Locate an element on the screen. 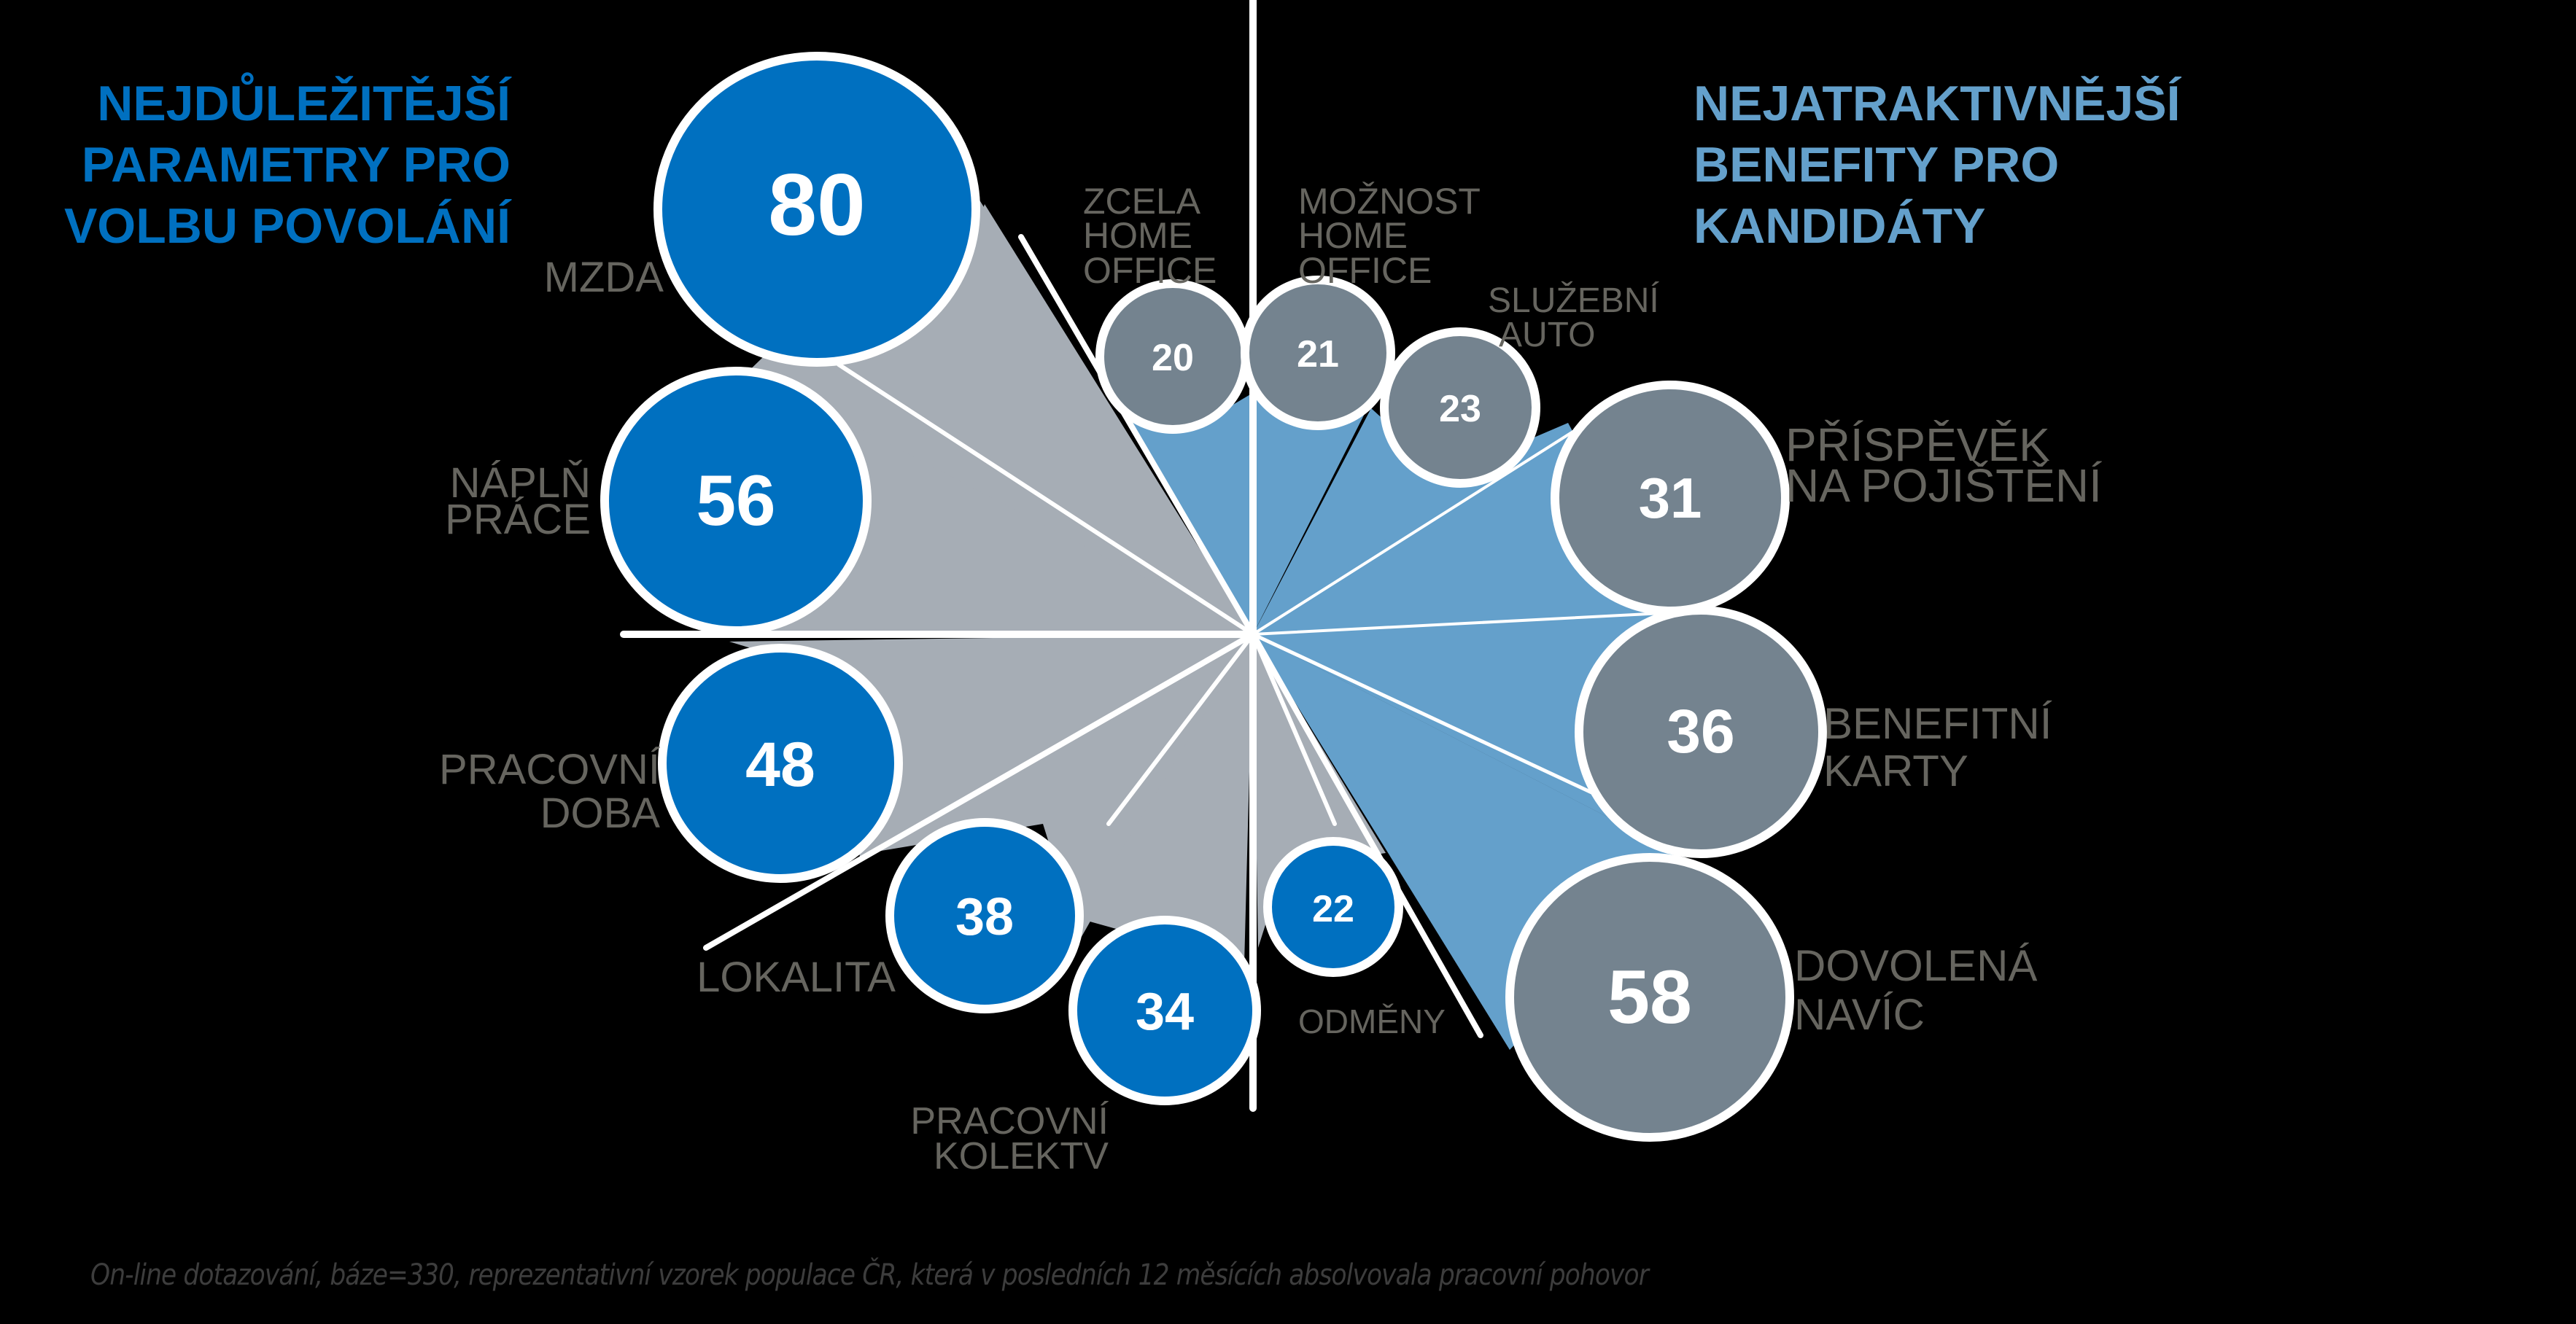 The height and width of the screenshot is (1324, 2576). bubble-karty: 36 is located at coordinates (1701, 732).